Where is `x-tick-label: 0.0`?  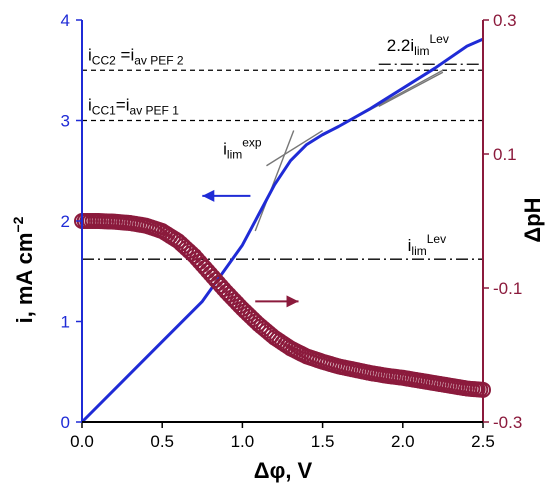
x-tick-label: 0.0 is located at coordinates (82, 441).